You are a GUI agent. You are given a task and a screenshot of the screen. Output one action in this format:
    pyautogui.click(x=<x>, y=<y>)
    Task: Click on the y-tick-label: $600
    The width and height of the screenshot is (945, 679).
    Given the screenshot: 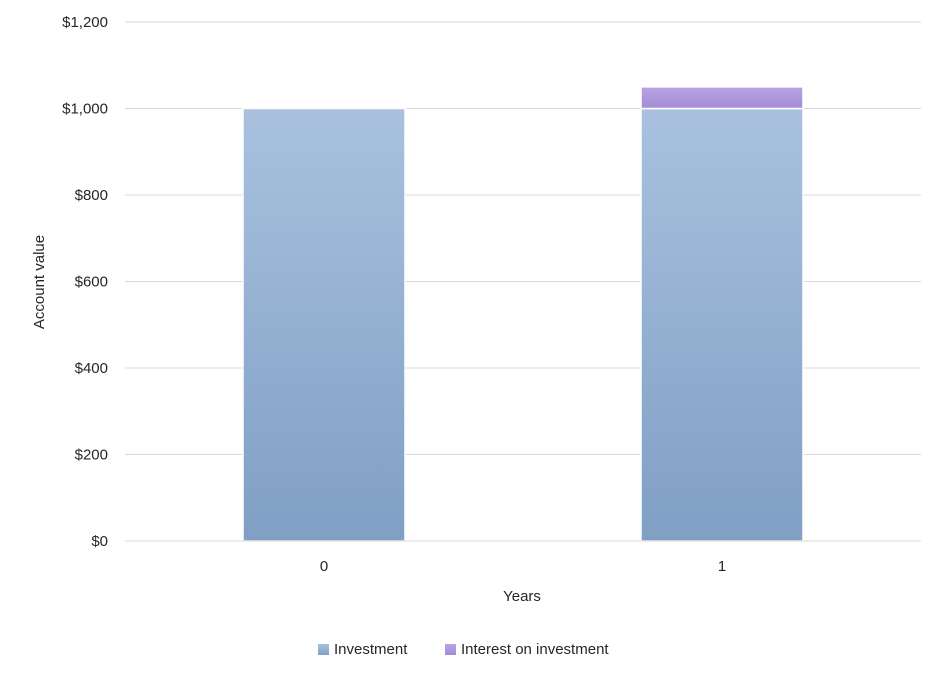 What is the action you would take?
    pyautogui.click(x=91, y=282)
    